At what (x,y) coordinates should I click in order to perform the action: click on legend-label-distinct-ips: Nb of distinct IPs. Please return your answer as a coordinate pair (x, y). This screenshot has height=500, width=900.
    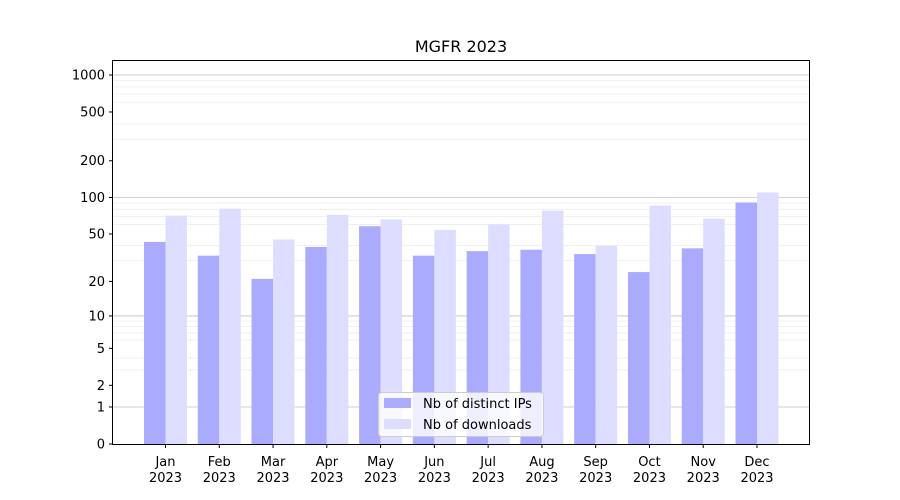
    Looking at the image, I should click on (477, 404).